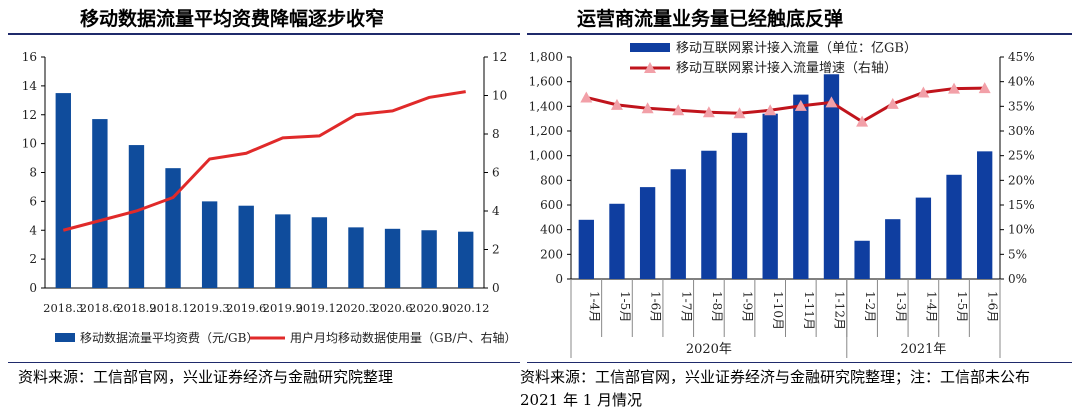  Describe the element at coordinates (403, 337) in the screenshot. I see `legend-line-label: 用户月均移动数据使用量（GB/户、右轴）` at that location.